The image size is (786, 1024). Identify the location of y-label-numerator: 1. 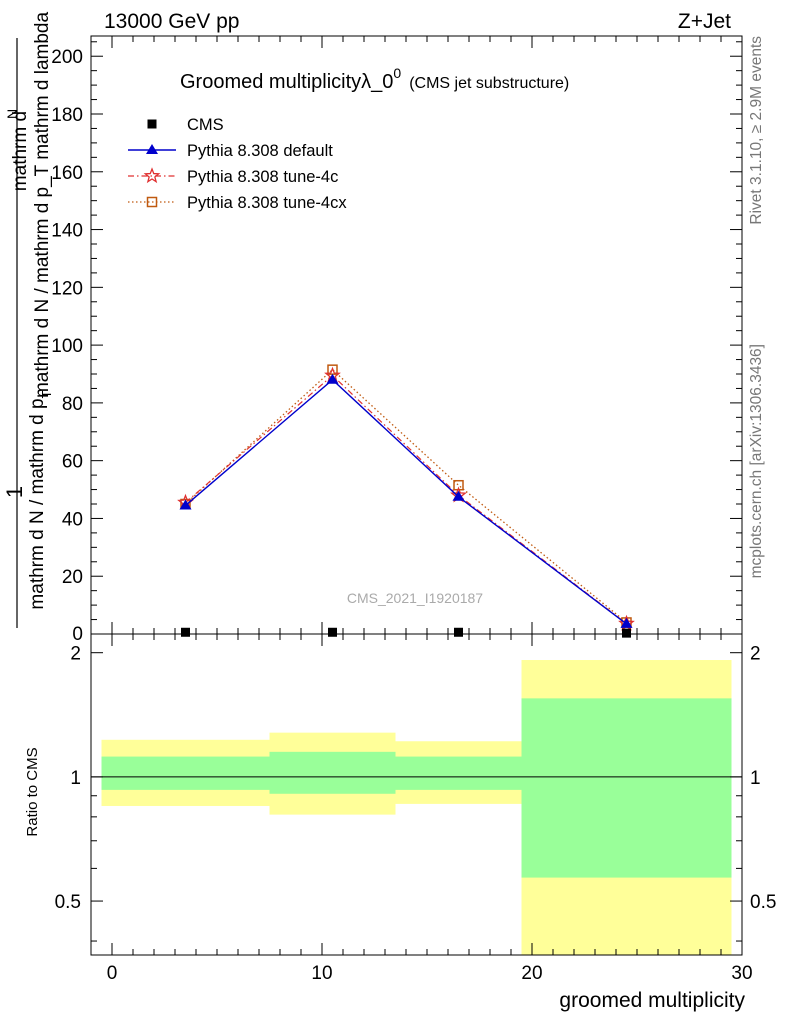
(14, 492).